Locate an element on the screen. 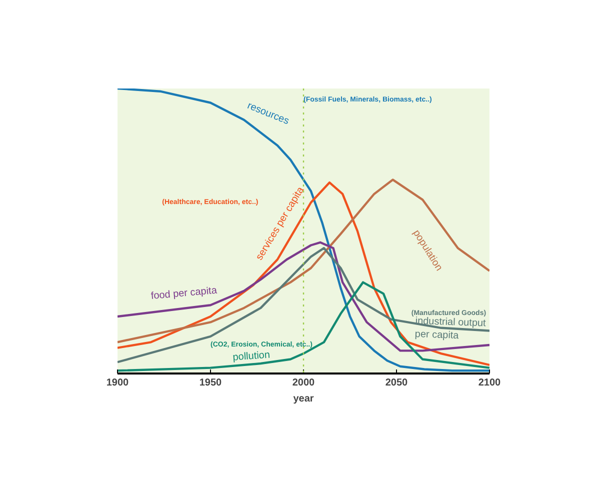  x-axis-title: year is located at coordinates (303, 399).